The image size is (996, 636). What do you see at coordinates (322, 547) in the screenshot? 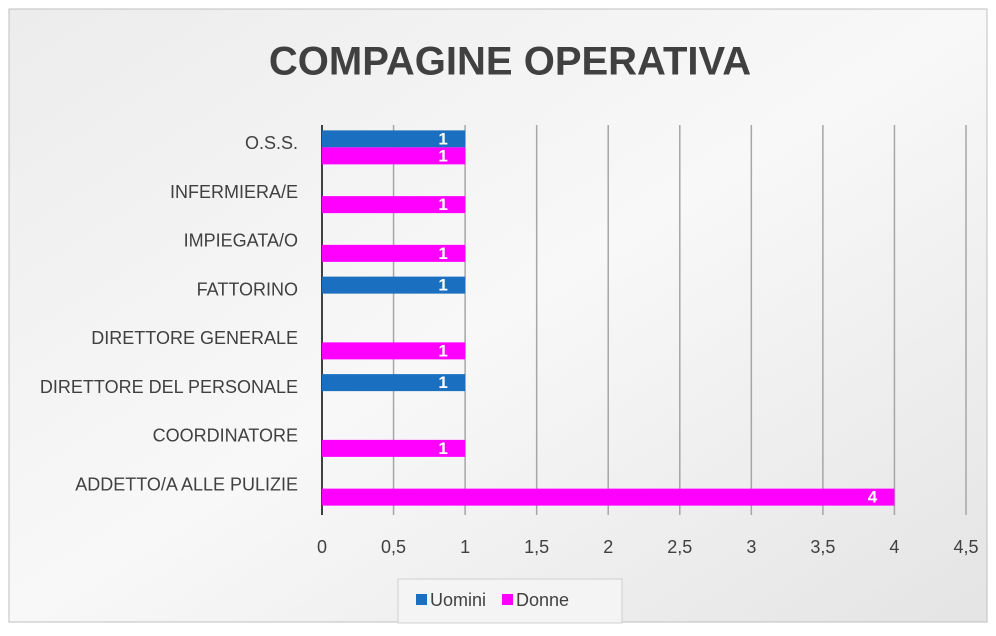
I see `x-tick-label: 0` at bounding box center [322, 547].